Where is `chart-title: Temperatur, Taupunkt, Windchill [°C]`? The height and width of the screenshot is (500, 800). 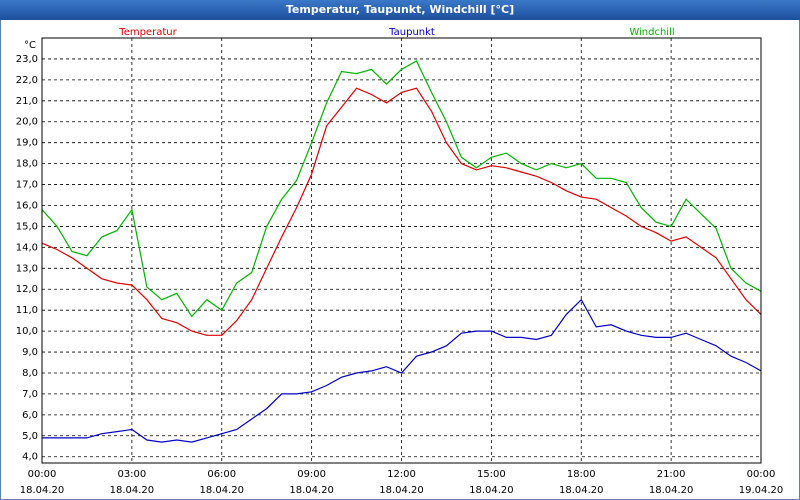 chart-title: Temperatur, Taupunkt, Windchill [°C] is located at coordinates (400, 9).